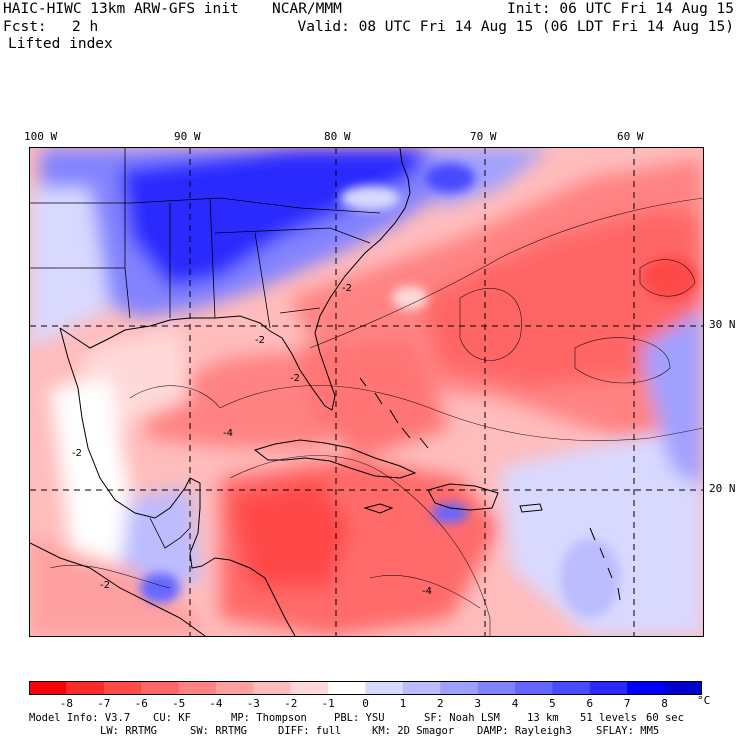 This screenshot has height=740, width=740. Describe the element at coordinates (462, 718) in the screenshot. I see `model-info-item: SF: Noah LSM` at that location.